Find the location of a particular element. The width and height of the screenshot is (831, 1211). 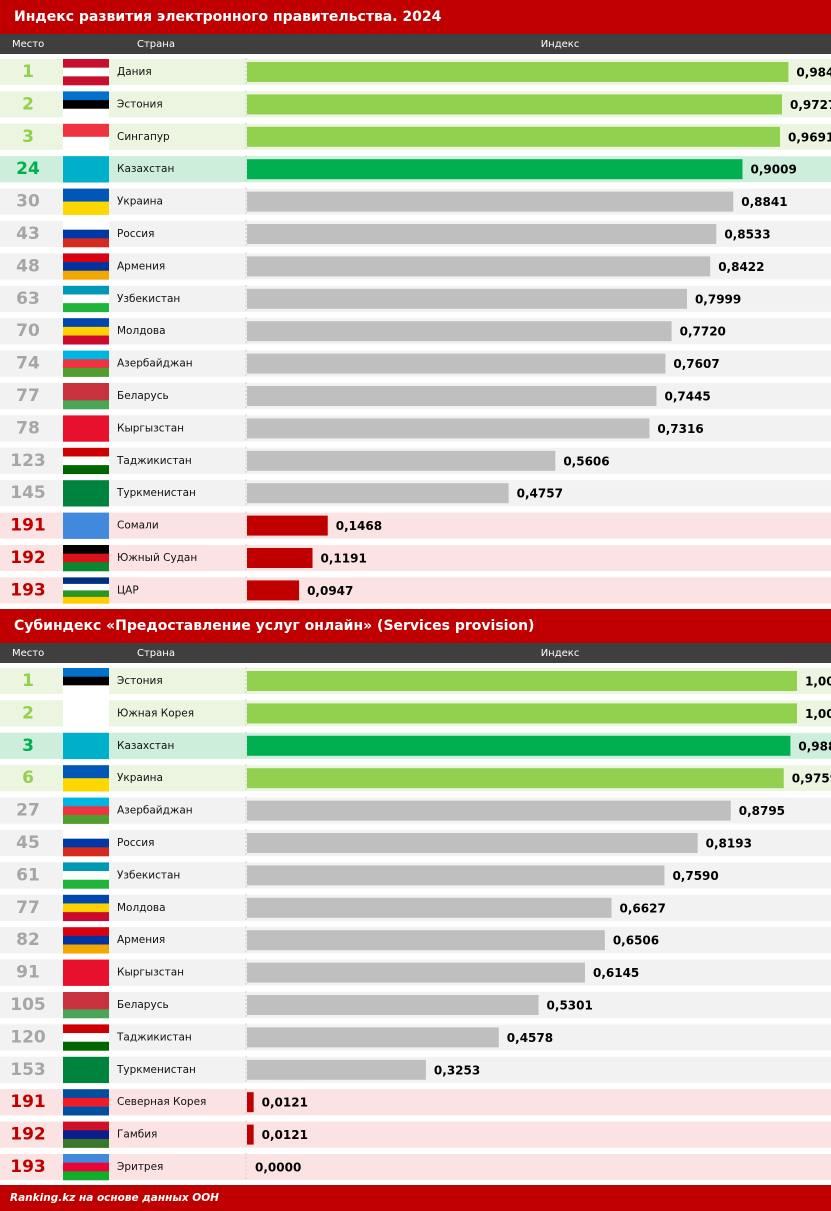

rank: 91 is located at coordinates (28, 973).